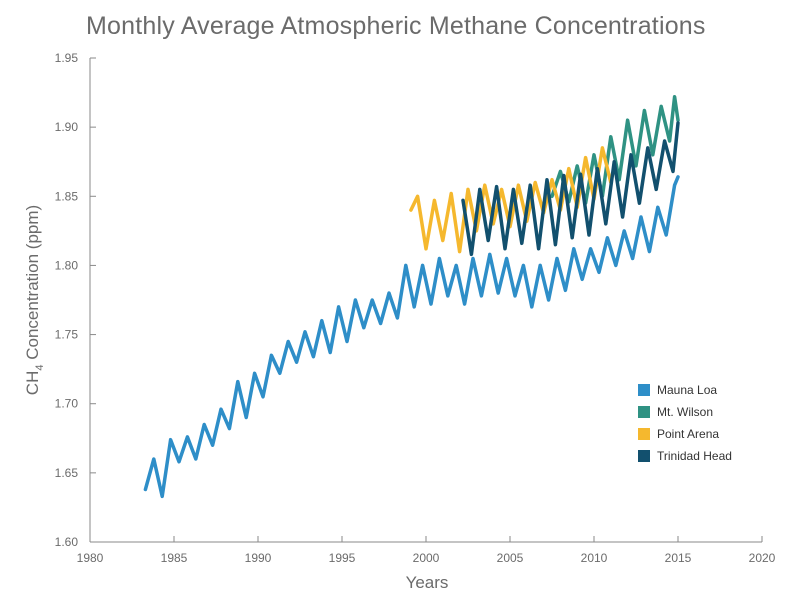 The height and width of the screenshot is (600, 800). What do you see at coordinates (694, 456) in the screenshot?
I see `legend-label: Trinidad Head` at bounding box center [694, 456].